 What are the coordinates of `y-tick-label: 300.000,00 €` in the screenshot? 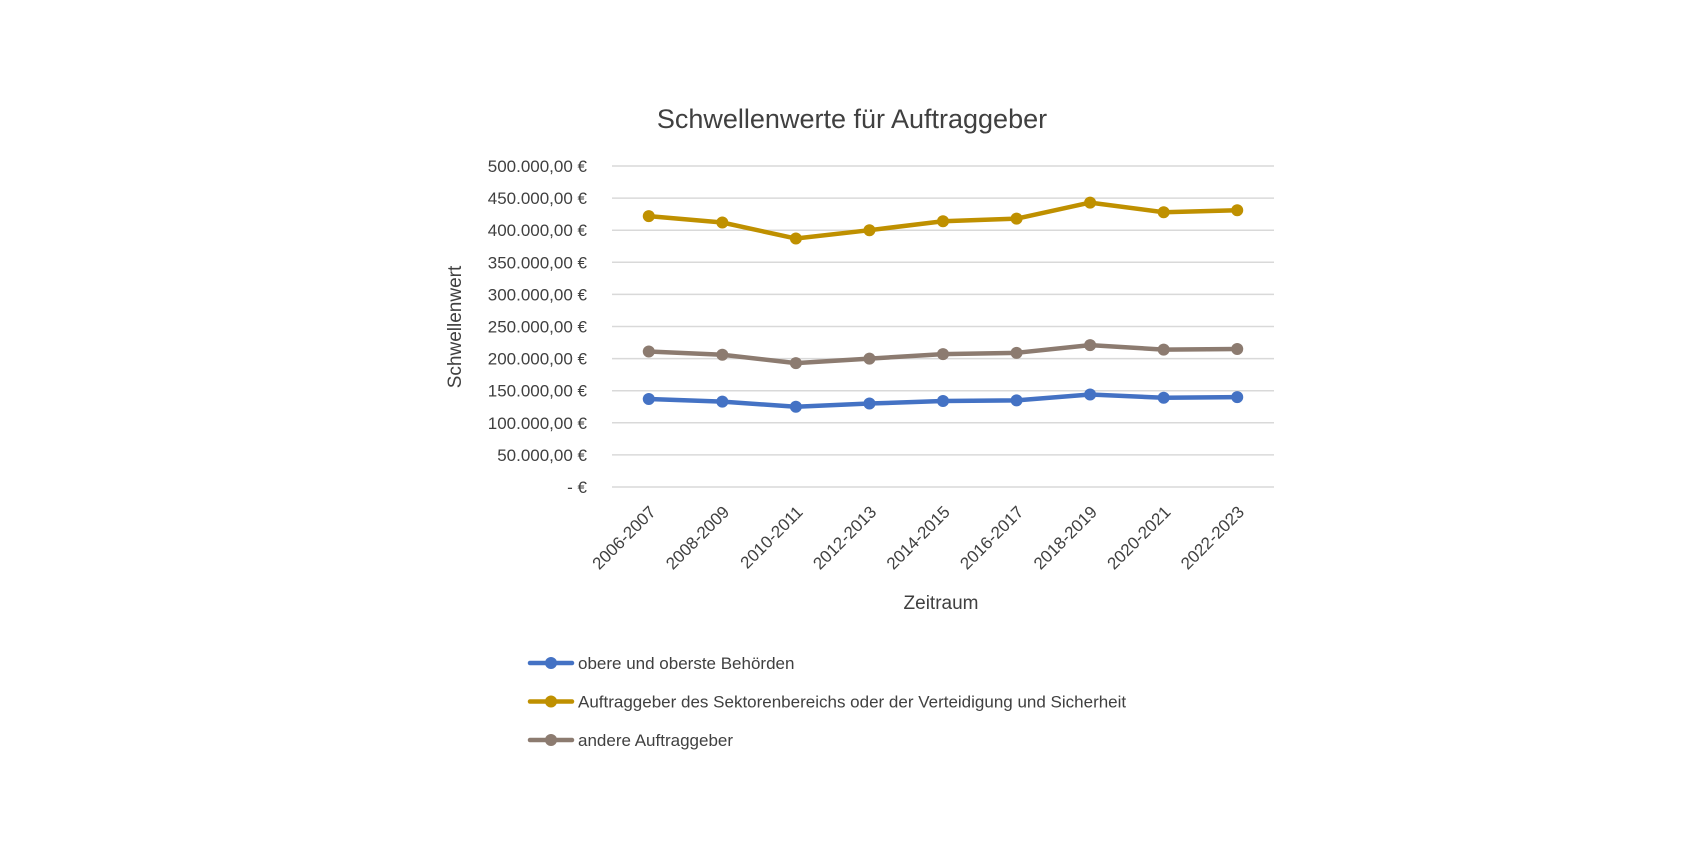 It's located at (538, 294).